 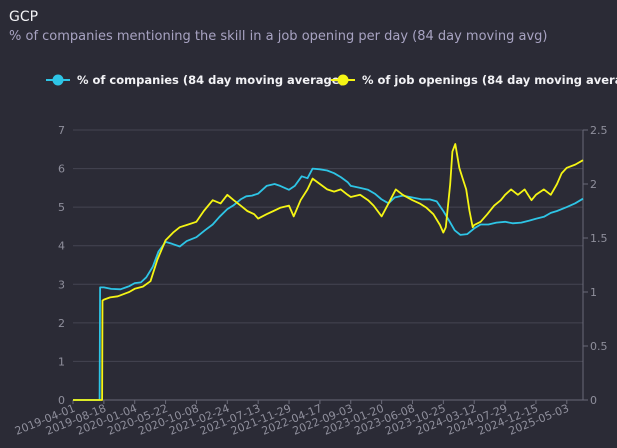 What do you see at coordinates (61, 246) in the screenshot?
I see `left-tick-label: 4` at bounding box center [61, 246].